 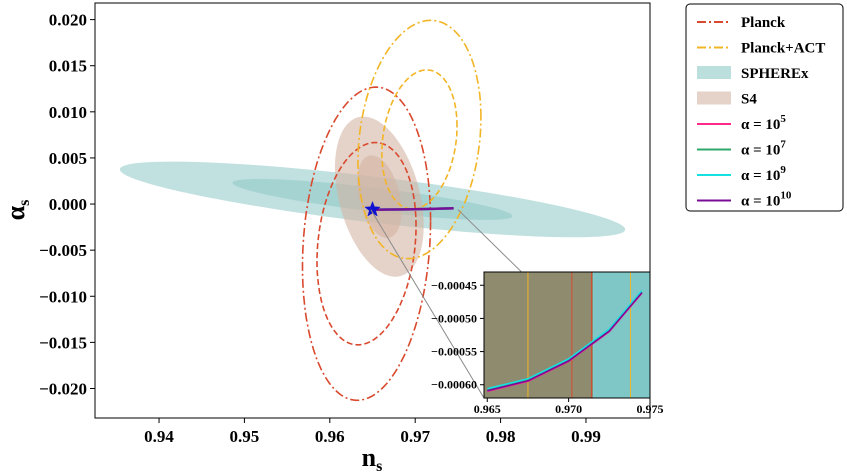 What do you see at coordinates (454, 352) in the screenshot?
I see `inset-y-tick-label: −0.00055` at bounding box center [454, 352].